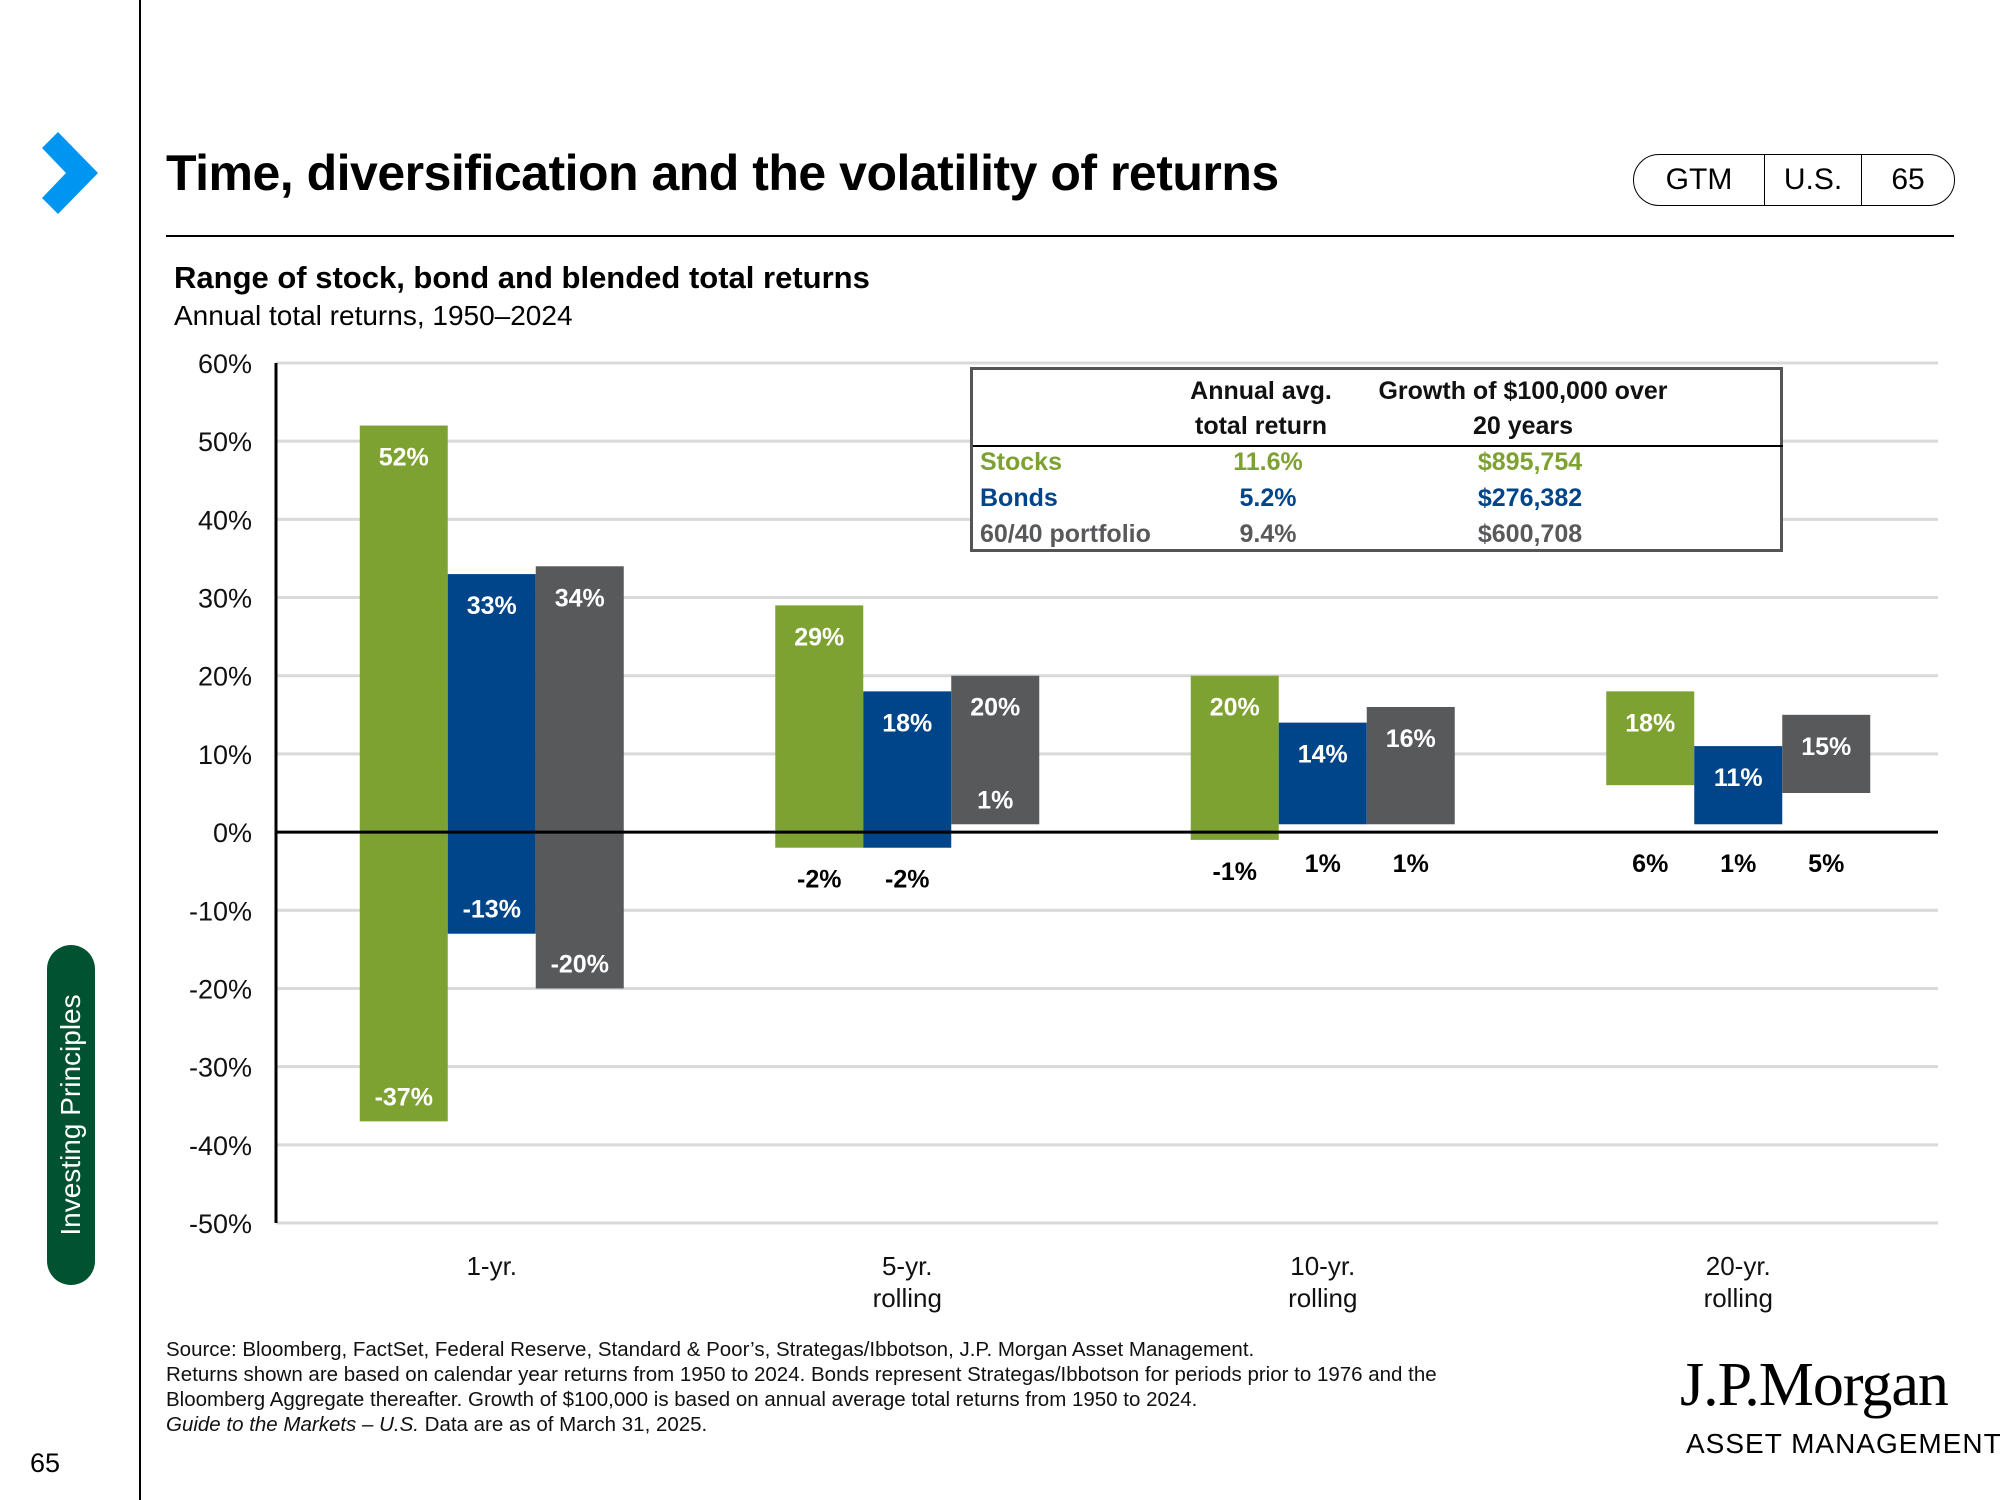  What do you see at coordinates (225, 520) in the screenshot?
I see `y-tick-label: 40%` at bounding box center [225, 520].